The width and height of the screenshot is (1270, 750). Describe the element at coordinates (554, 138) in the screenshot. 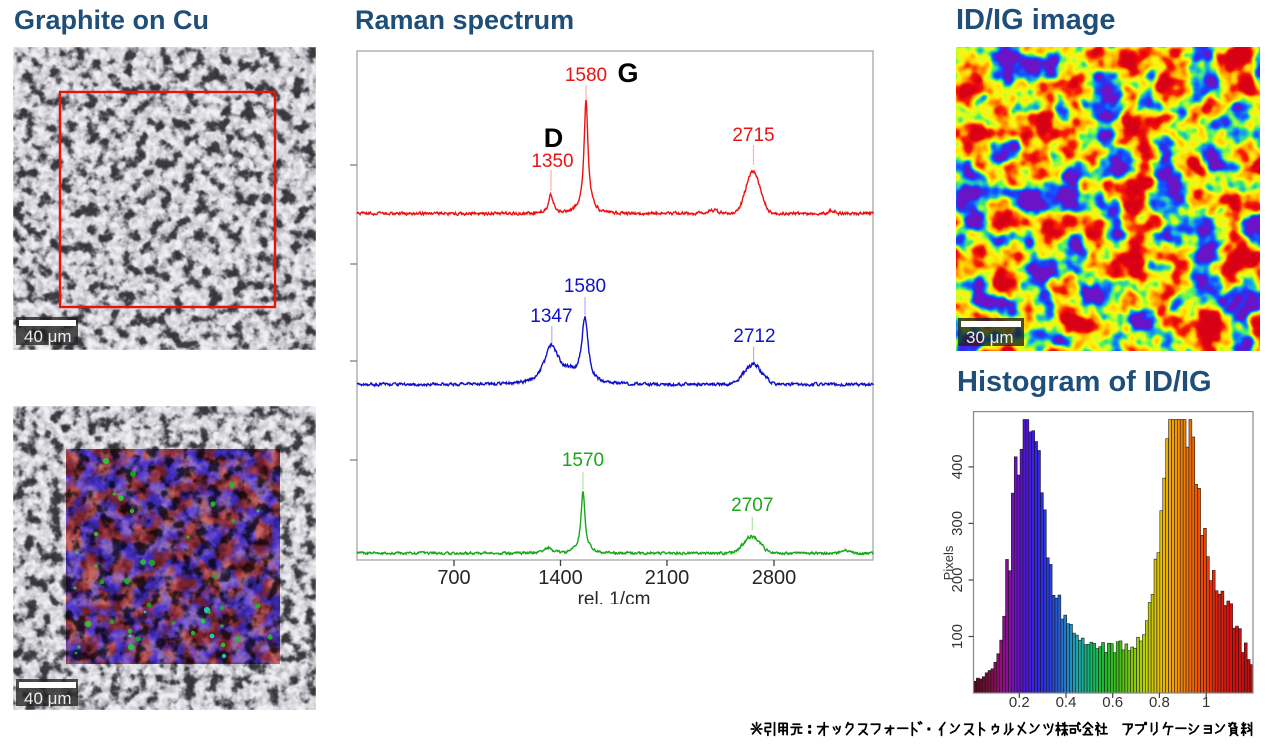

I see `svg-text: D` at that location.